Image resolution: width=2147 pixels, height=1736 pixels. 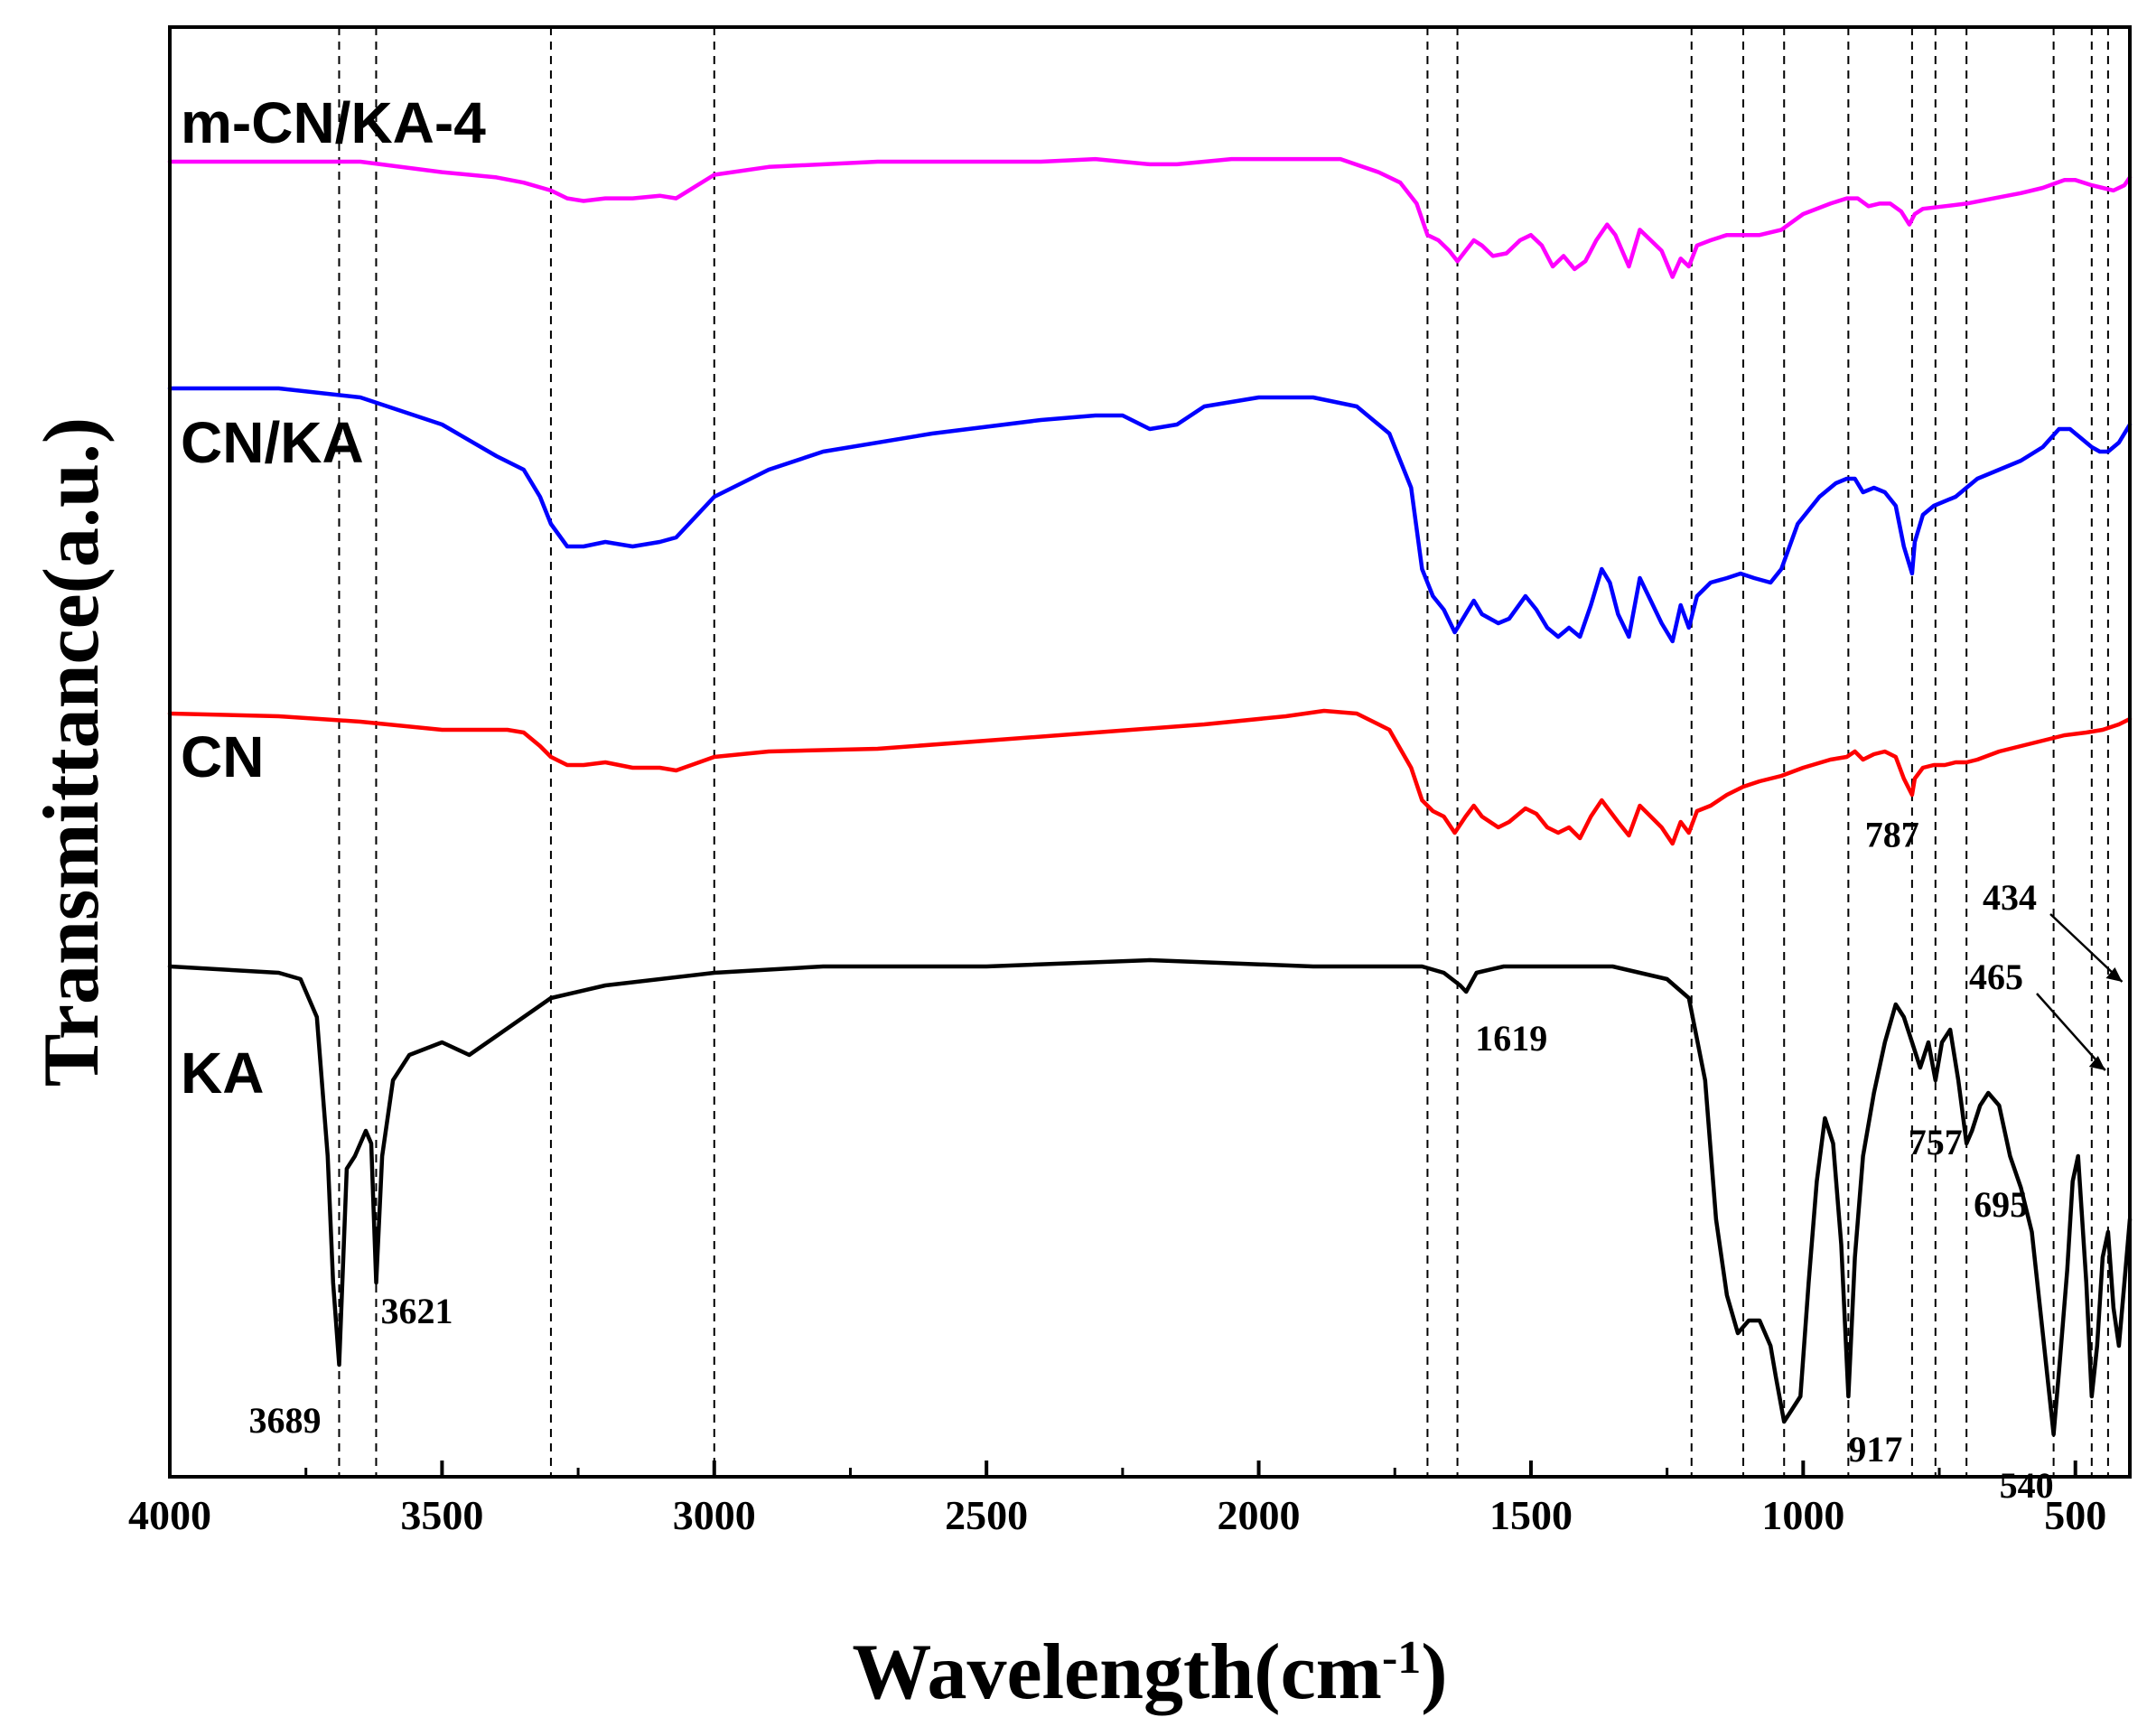 I want to click on series-line-cn-ka, so click(x=1150, y=515).